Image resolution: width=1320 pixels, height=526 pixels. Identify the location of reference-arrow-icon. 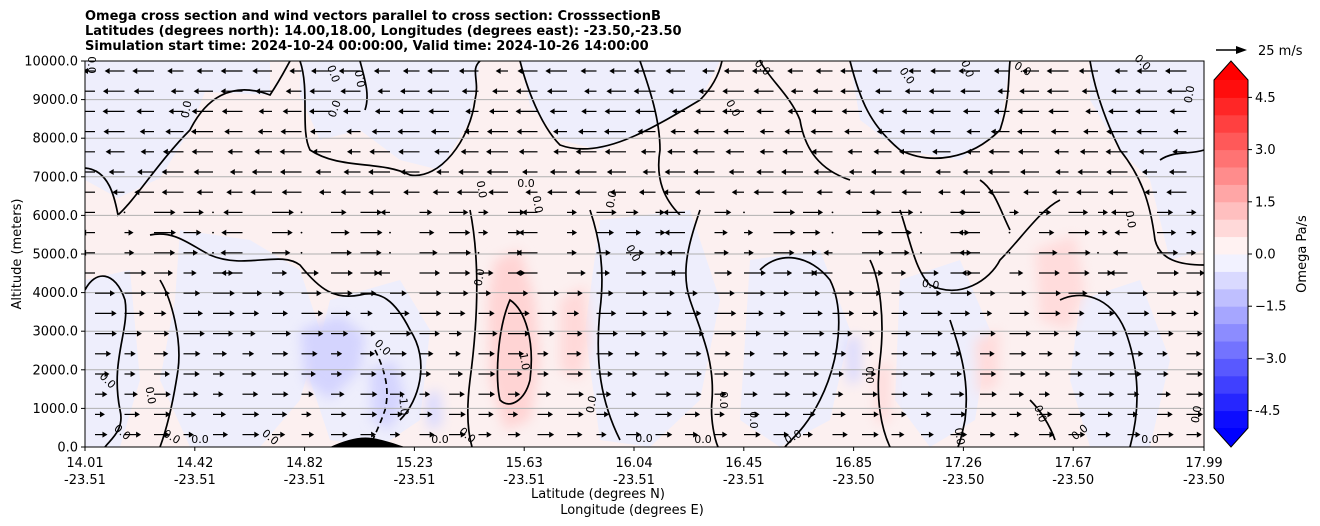
(1241, 50).